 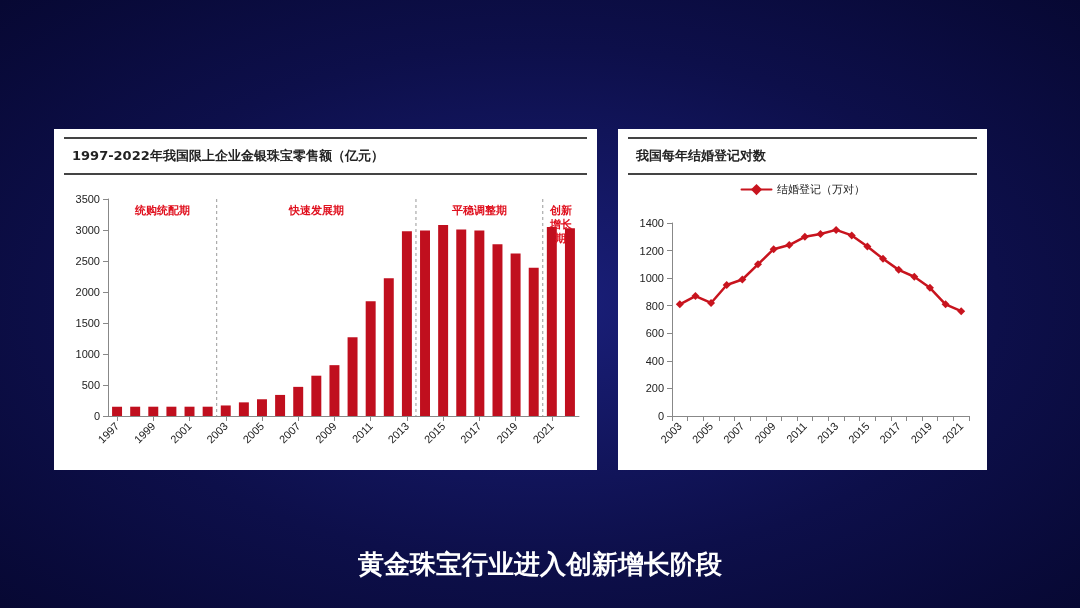 What do you see at coordinates (325, 156) in the screenshot?
I see `chart-title: 1997-2022年我国限上企业金银珠宝零售额（亿元）` at bounding box center [325, 156].